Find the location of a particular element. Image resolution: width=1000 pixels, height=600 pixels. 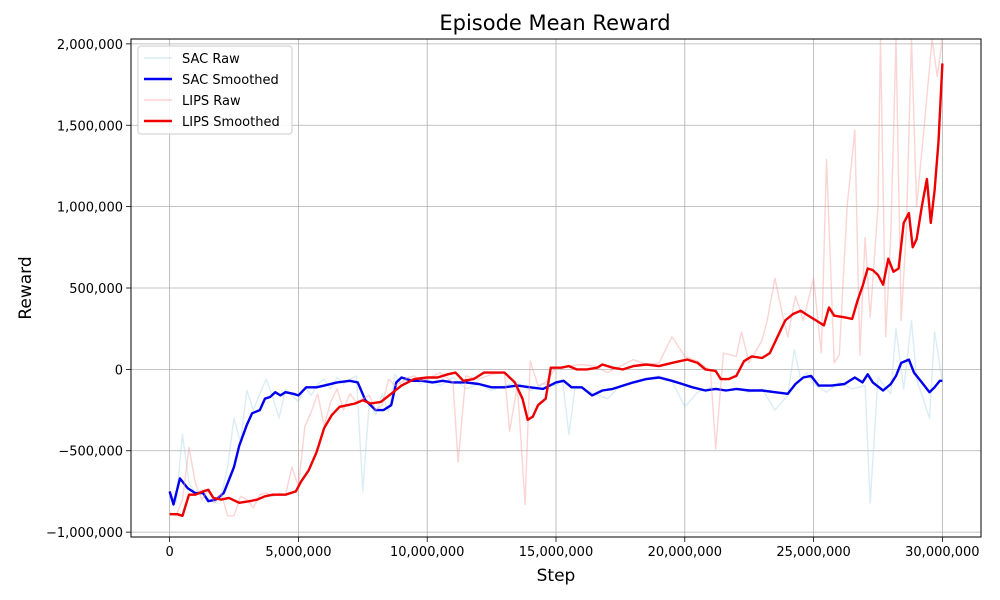

legend-box is located at coordinates (215, 90).